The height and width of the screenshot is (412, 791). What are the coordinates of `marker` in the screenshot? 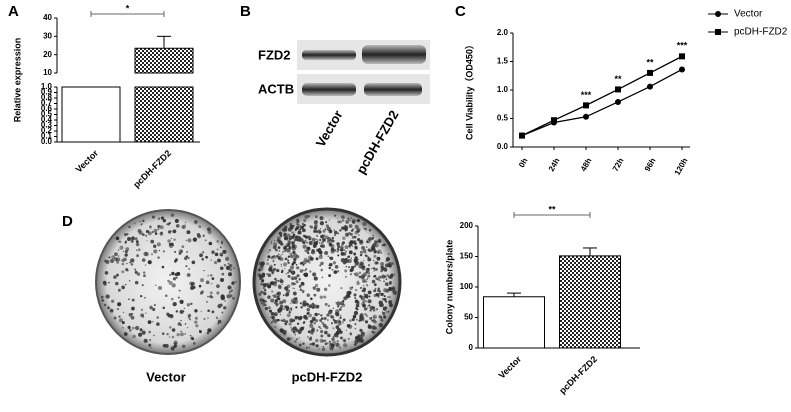 It's located at (554, 120).